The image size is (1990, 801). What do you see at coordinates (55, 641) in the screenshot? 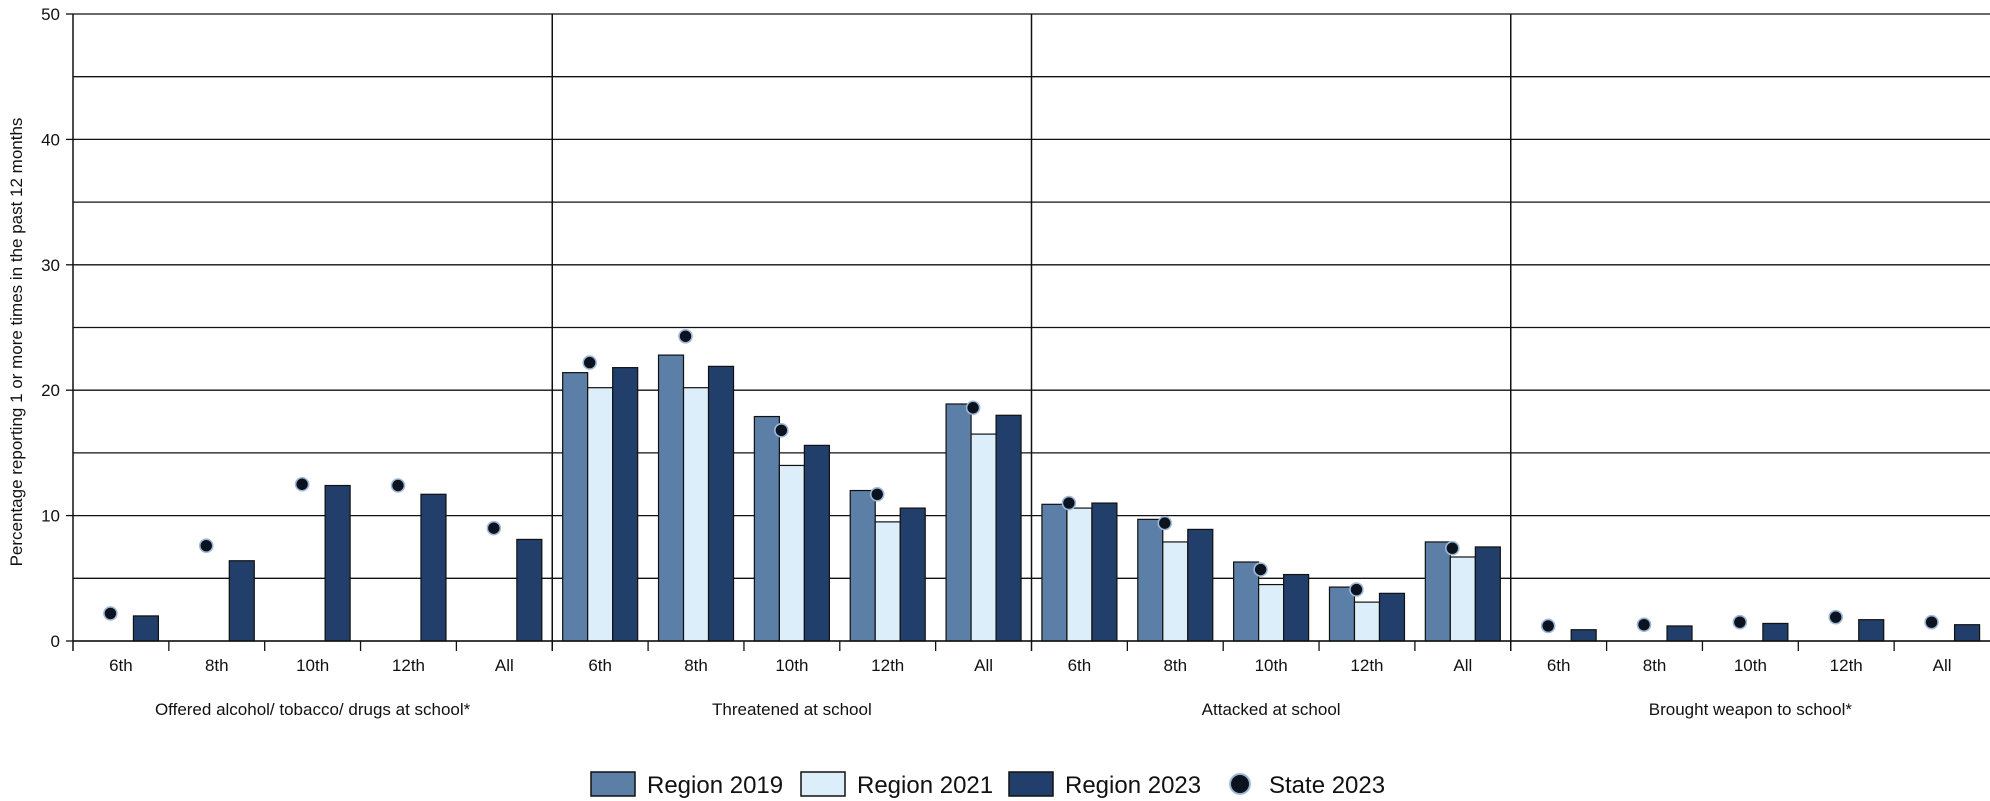
I see `y-tick-label: 0` at bounding box center [55, 641].